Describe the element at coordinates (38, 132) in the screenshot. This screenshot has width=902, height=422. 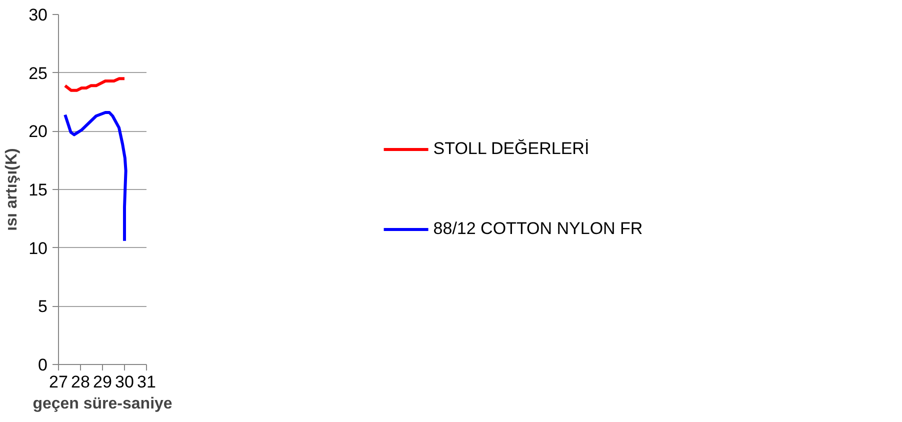
I see `y-tick-label: 20` at that location.